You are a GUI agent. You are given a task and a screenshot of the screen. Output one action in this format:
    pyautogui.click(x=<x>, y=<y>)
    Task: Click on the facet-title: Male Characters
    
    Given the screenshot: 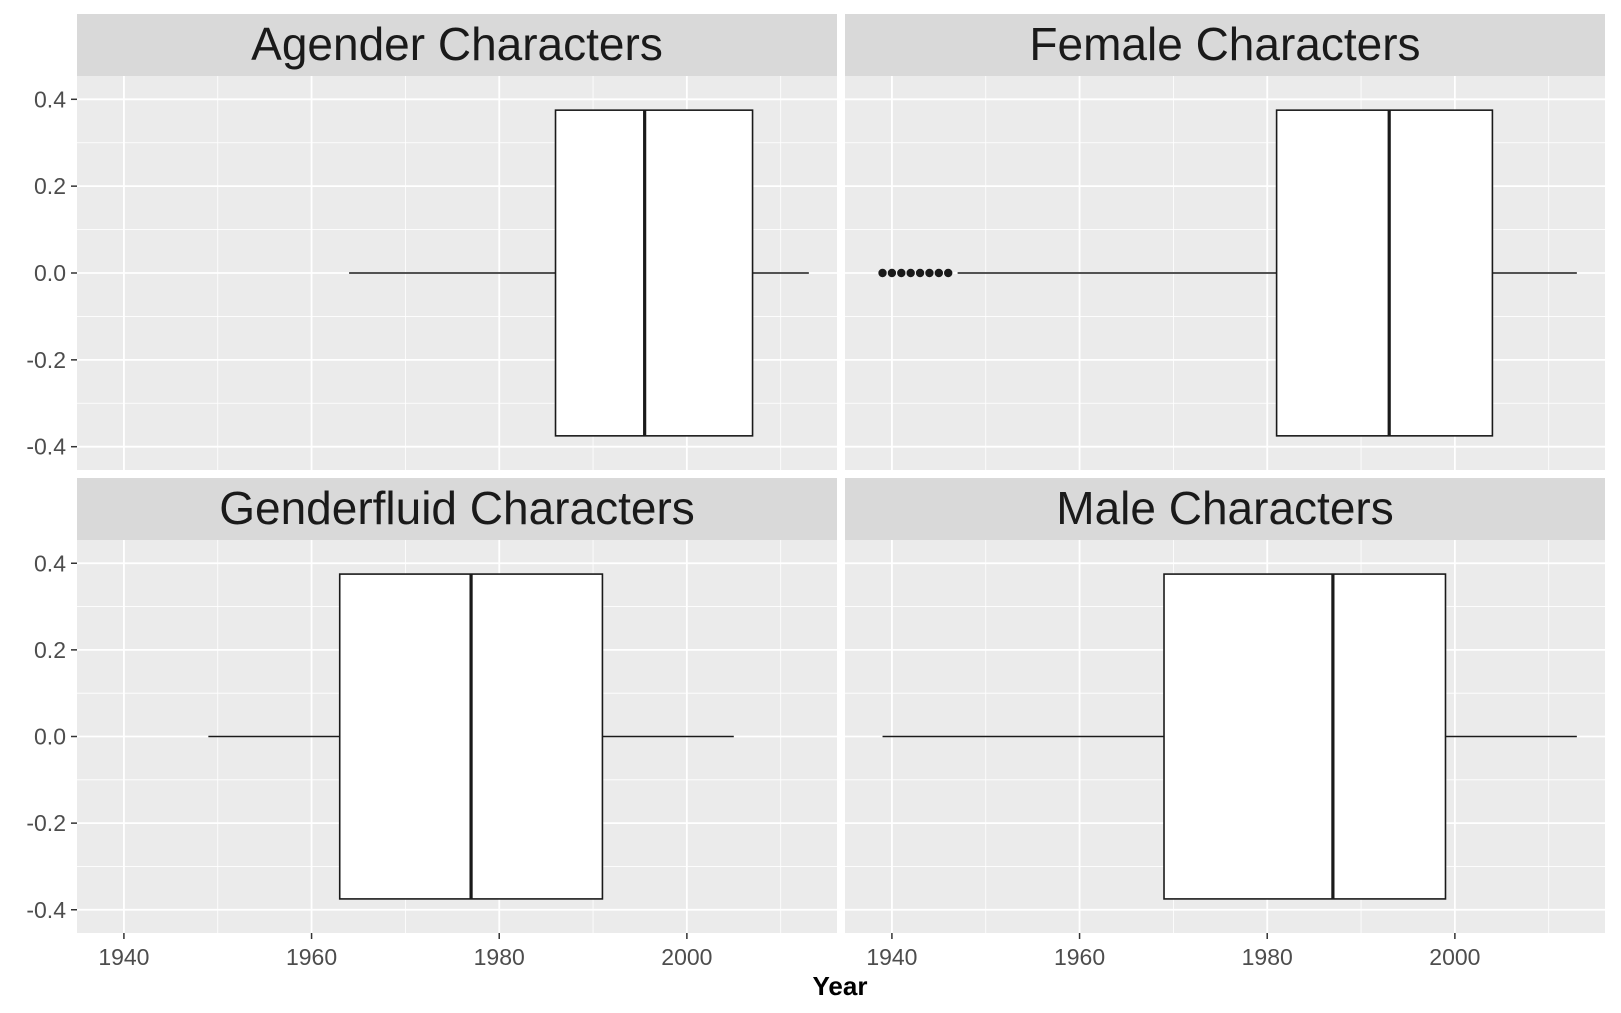 What is the action you would take?
    pyautogui.click(x=1224, y=508)
    